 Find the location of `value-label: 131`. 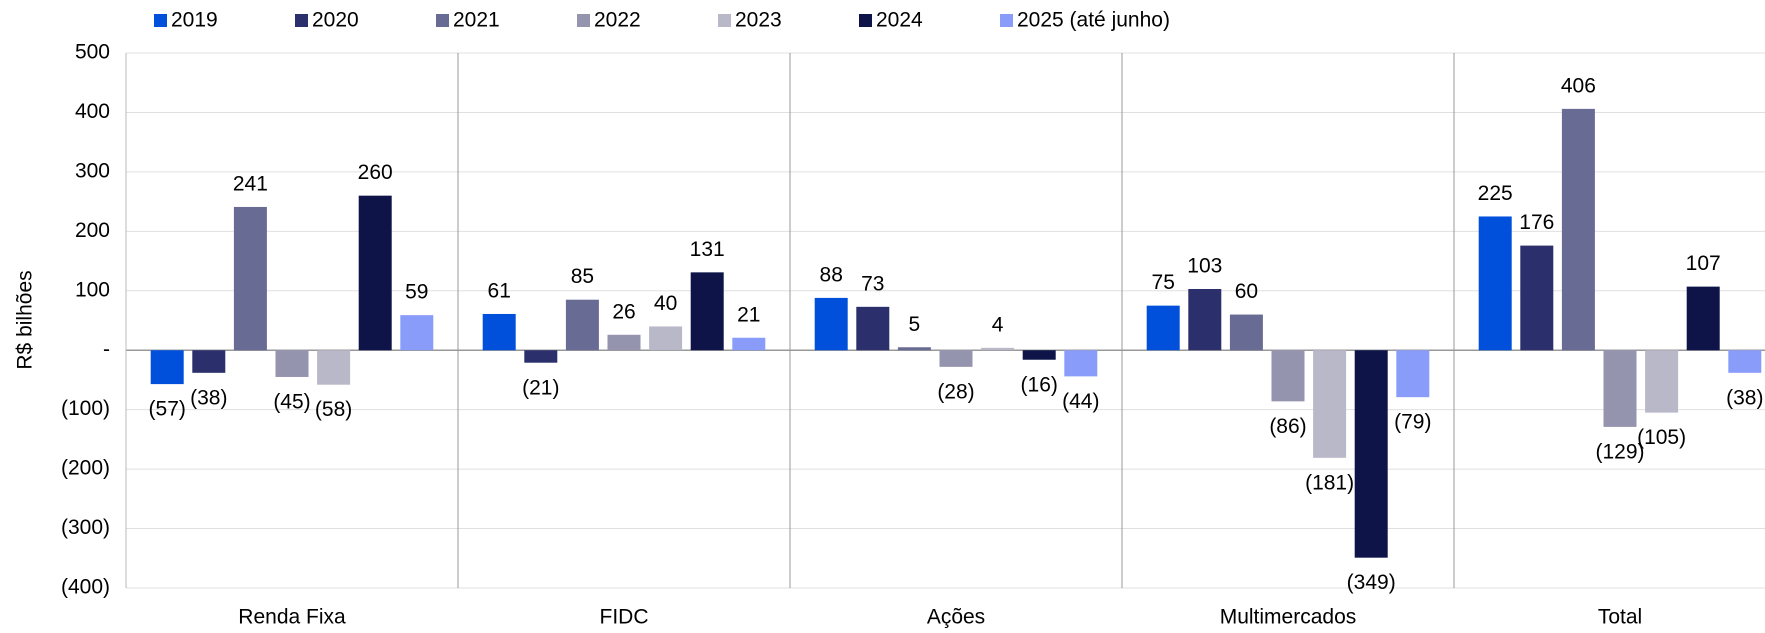

value-label: 131 is located at coordinates (707, 249).